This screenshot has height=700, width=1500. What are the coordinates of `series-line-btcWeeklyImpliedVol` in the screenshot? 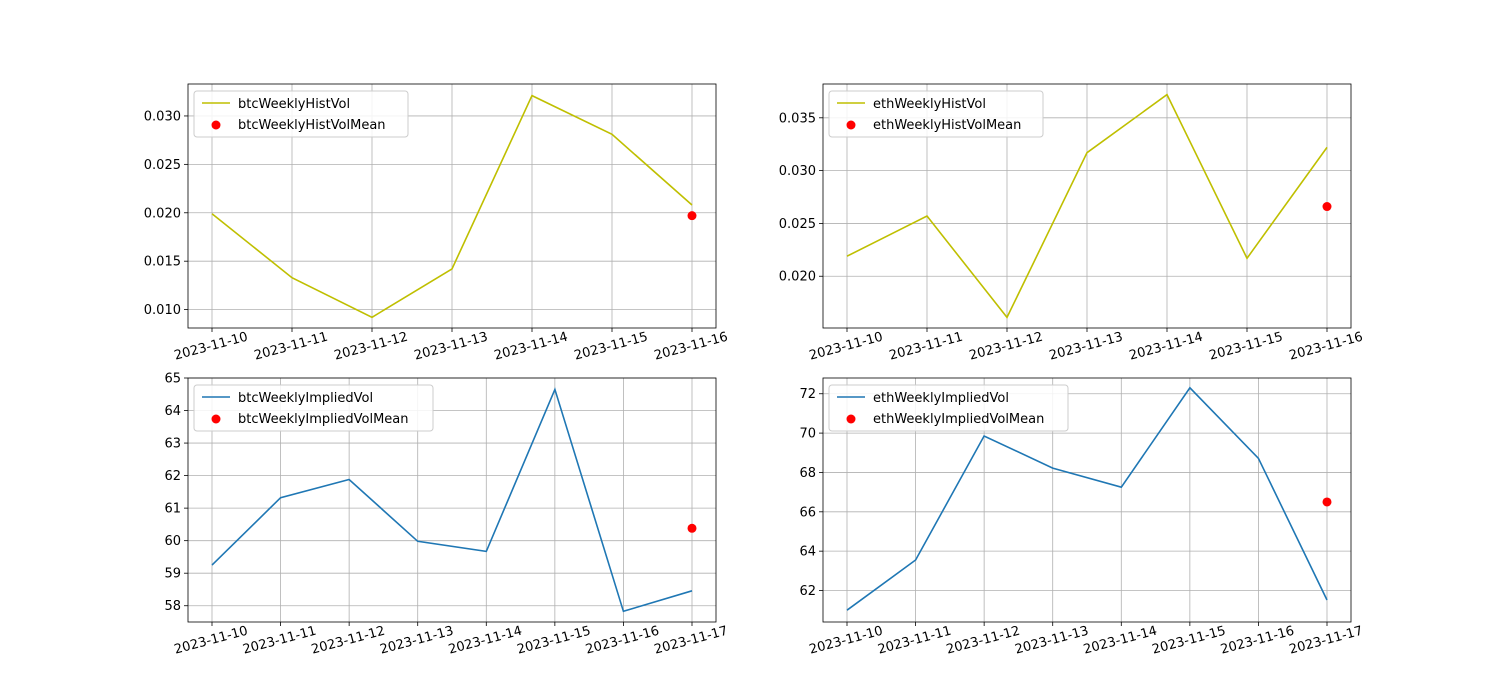 It's located at (452, 500).